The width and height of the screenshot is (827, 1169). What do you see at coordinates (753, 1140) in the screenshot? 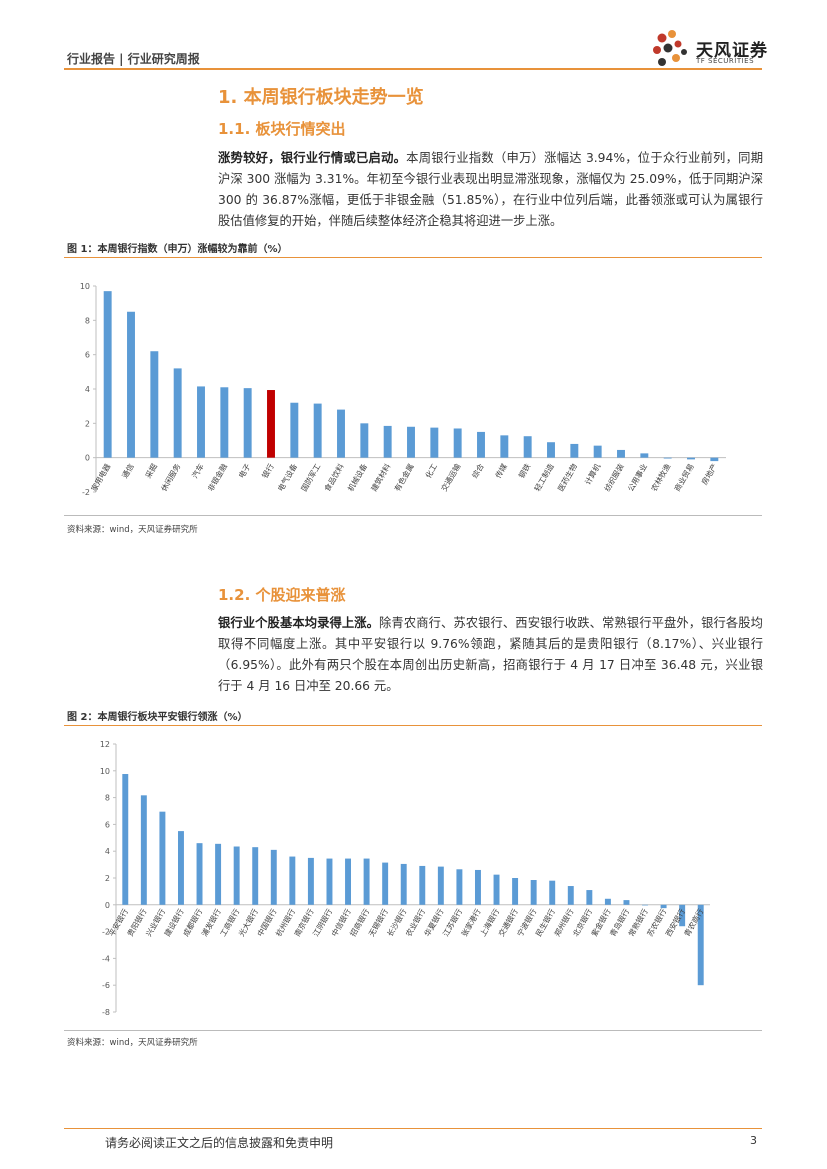
I see `page-number: 3` at bounding box center [753, 1140].